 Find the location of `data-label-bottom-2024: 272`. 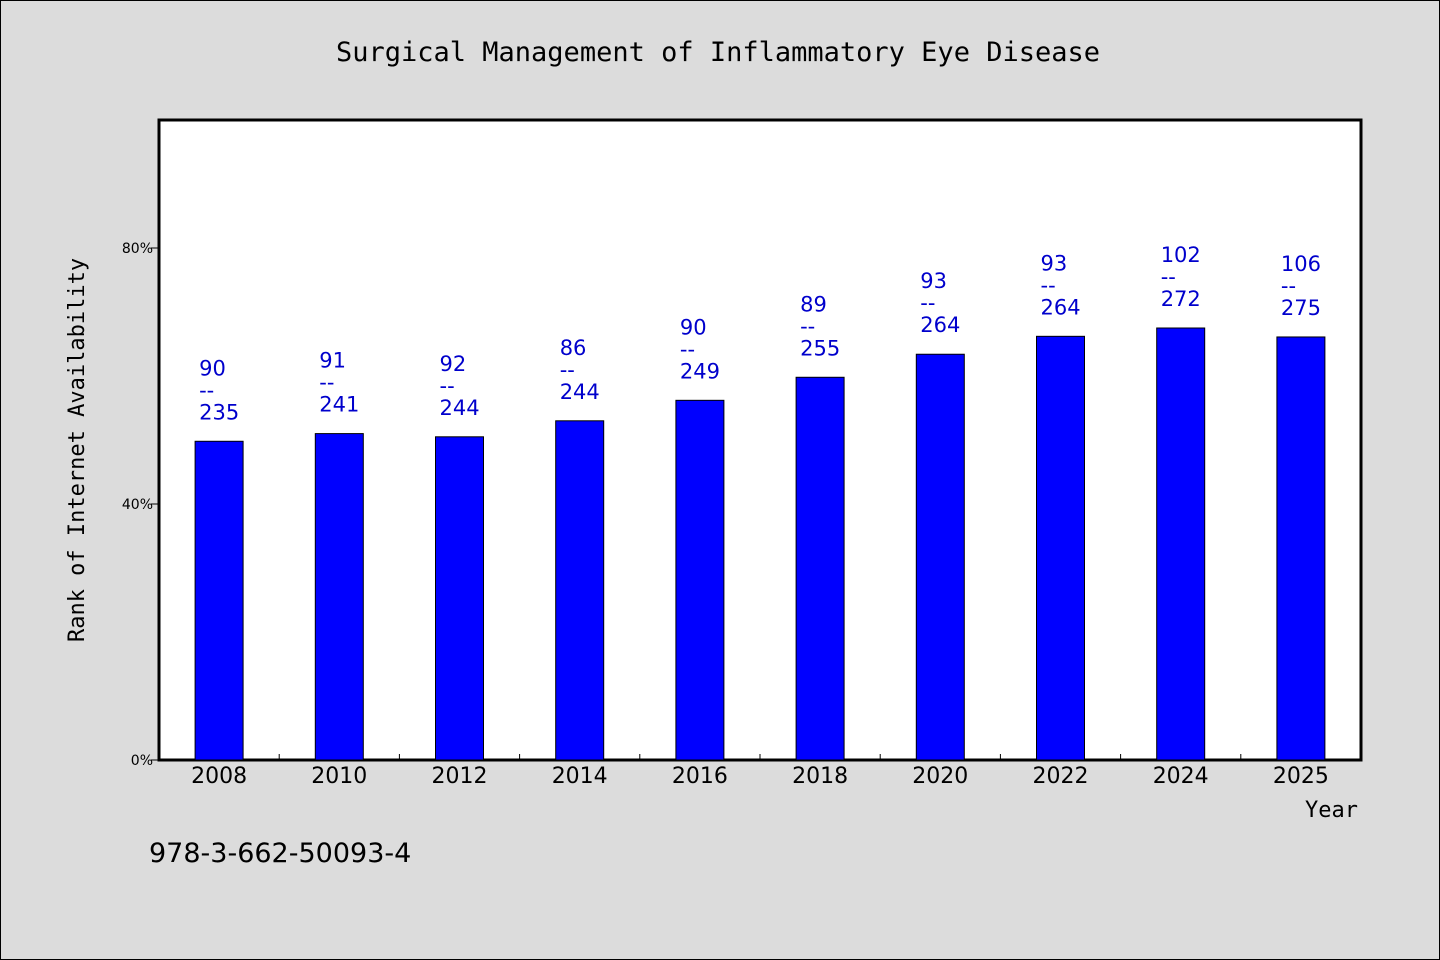

data-label-bottom-2024: 272 is located at coordinates (1181, 299).